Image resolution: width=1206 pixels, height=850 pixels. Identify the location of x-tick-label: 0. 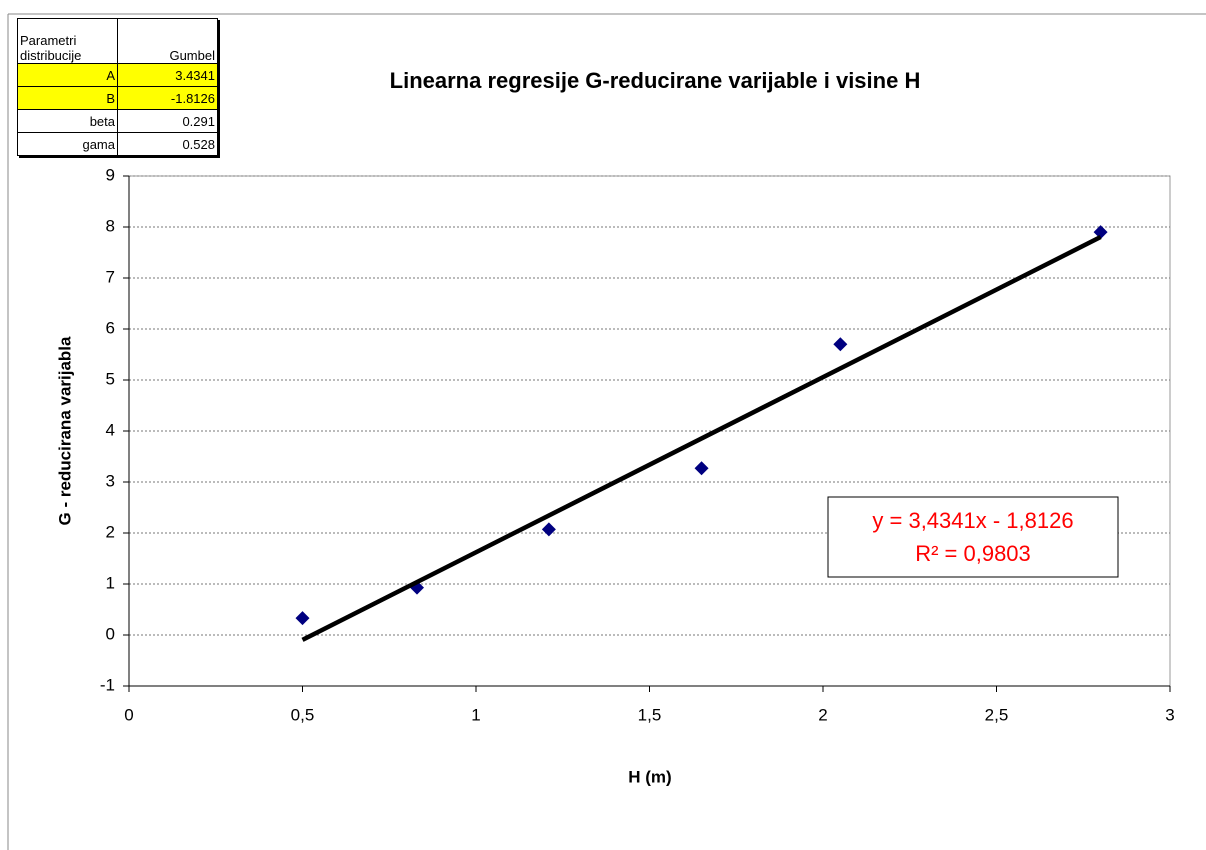
(128, 714).